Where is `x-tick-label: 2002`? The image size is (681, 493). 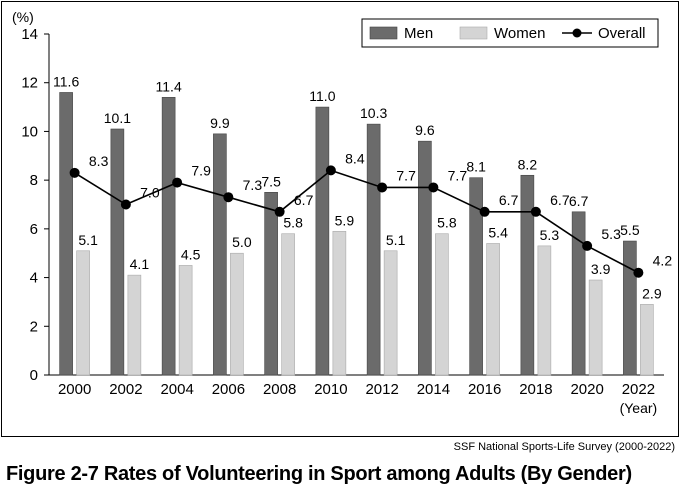 x-tick-label: 2002 is located at coordinates (125, 389).